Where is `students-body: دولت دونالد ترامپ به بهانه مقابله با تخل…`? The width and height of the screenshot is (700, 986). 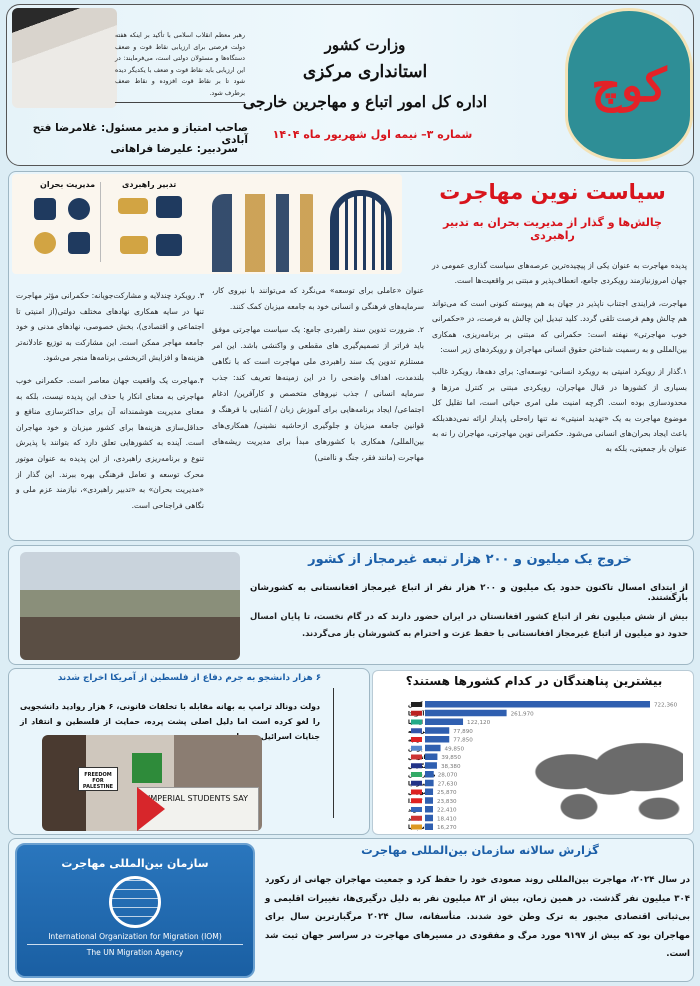
students-body: دولت دونالد ترامپ به بهانه مقابله با تخل… is located at coordinates (170, 721).